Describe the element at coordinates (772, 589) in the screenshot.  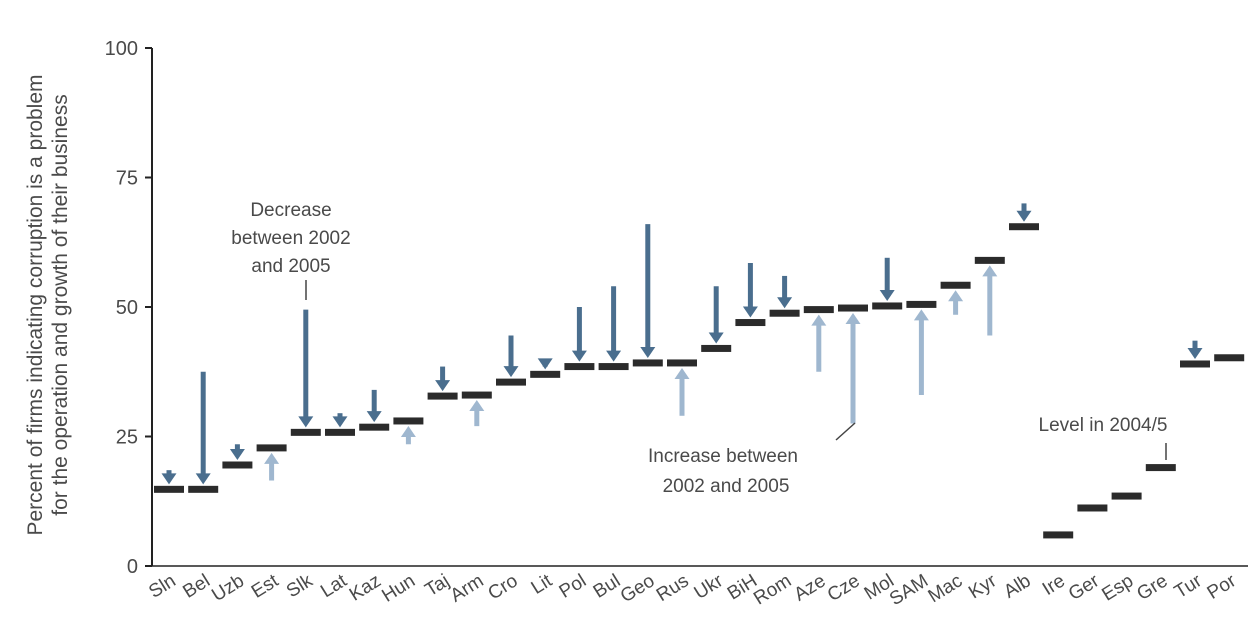
I see `category-label-rom: Rom` at that location.